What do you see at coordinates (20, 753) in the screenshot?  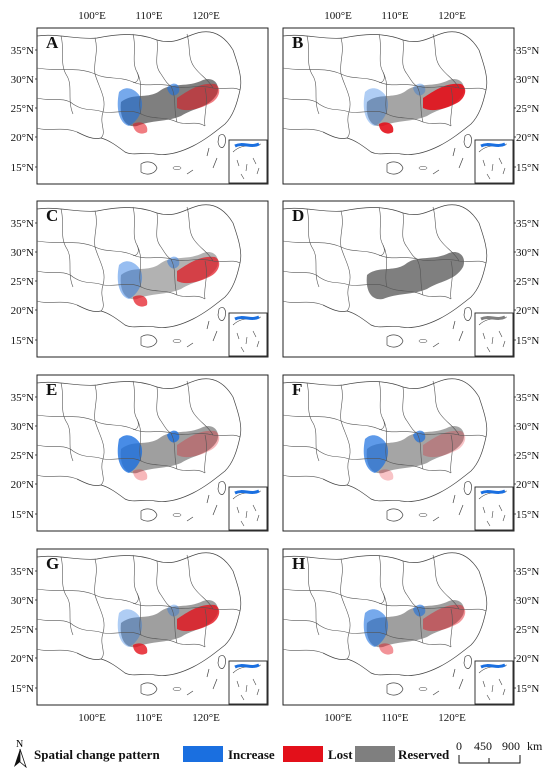 I see `north-arrow-icon: N` at bounding box center [20, 753].